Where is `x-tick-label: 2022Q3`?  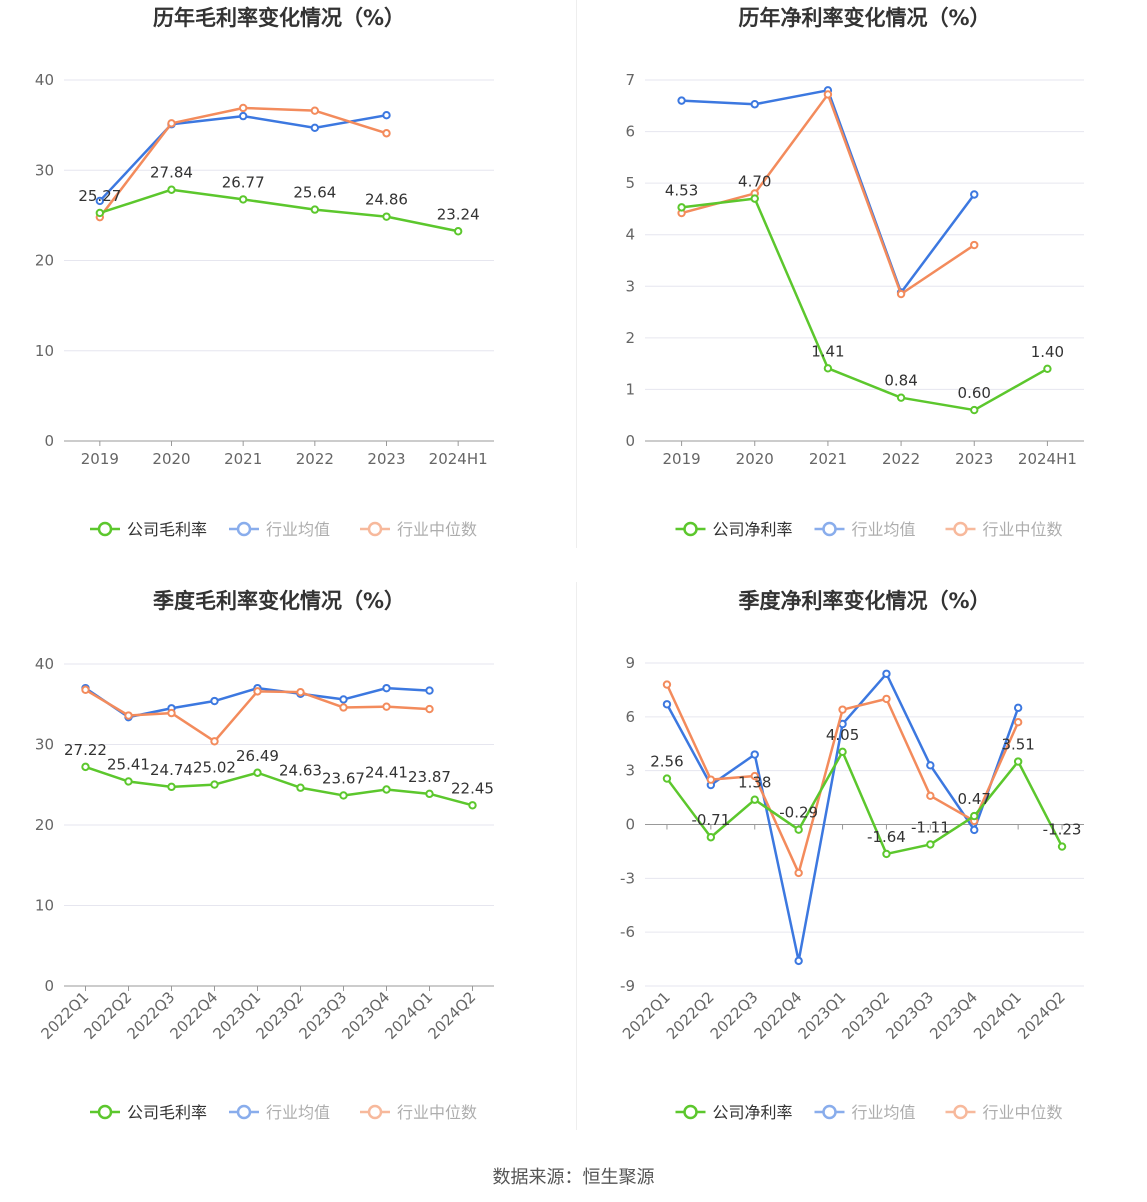 x-tick-label: 2022Q3 is located at coordinates (734, 1015).